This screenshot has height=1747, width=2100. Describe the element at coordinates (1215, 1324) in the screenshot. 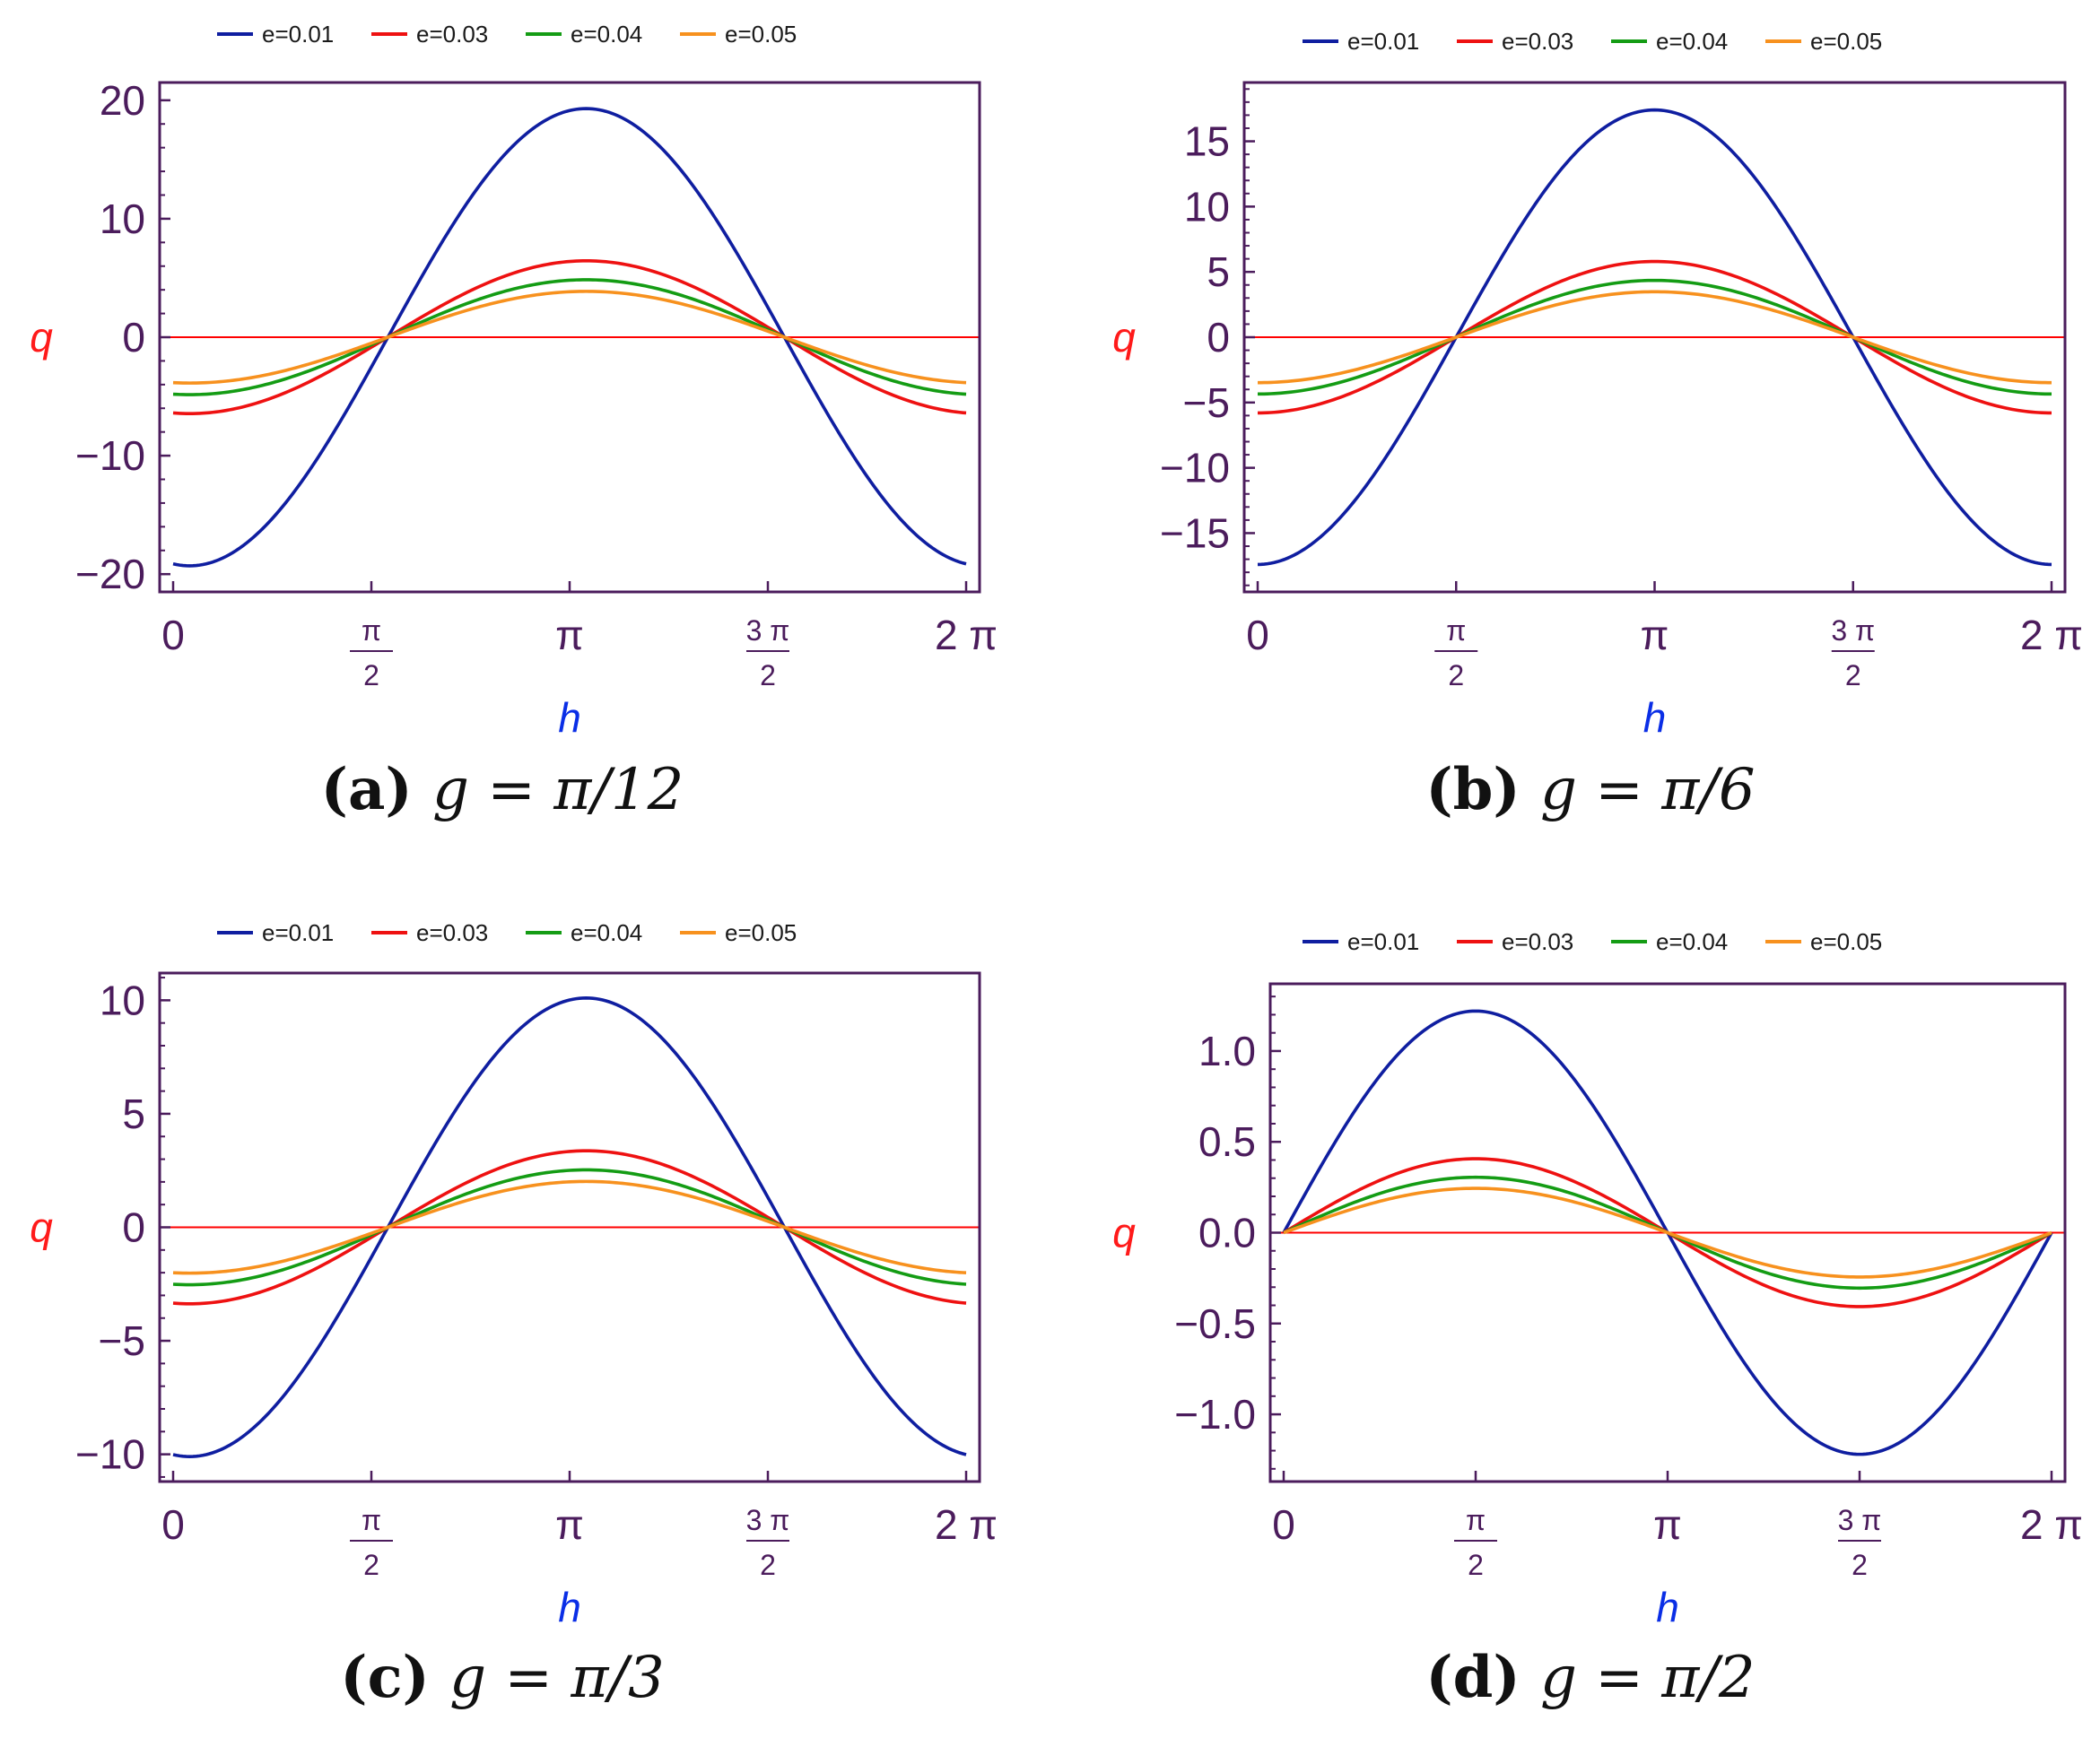

I see `y-tick-label: −0.5` at that location.